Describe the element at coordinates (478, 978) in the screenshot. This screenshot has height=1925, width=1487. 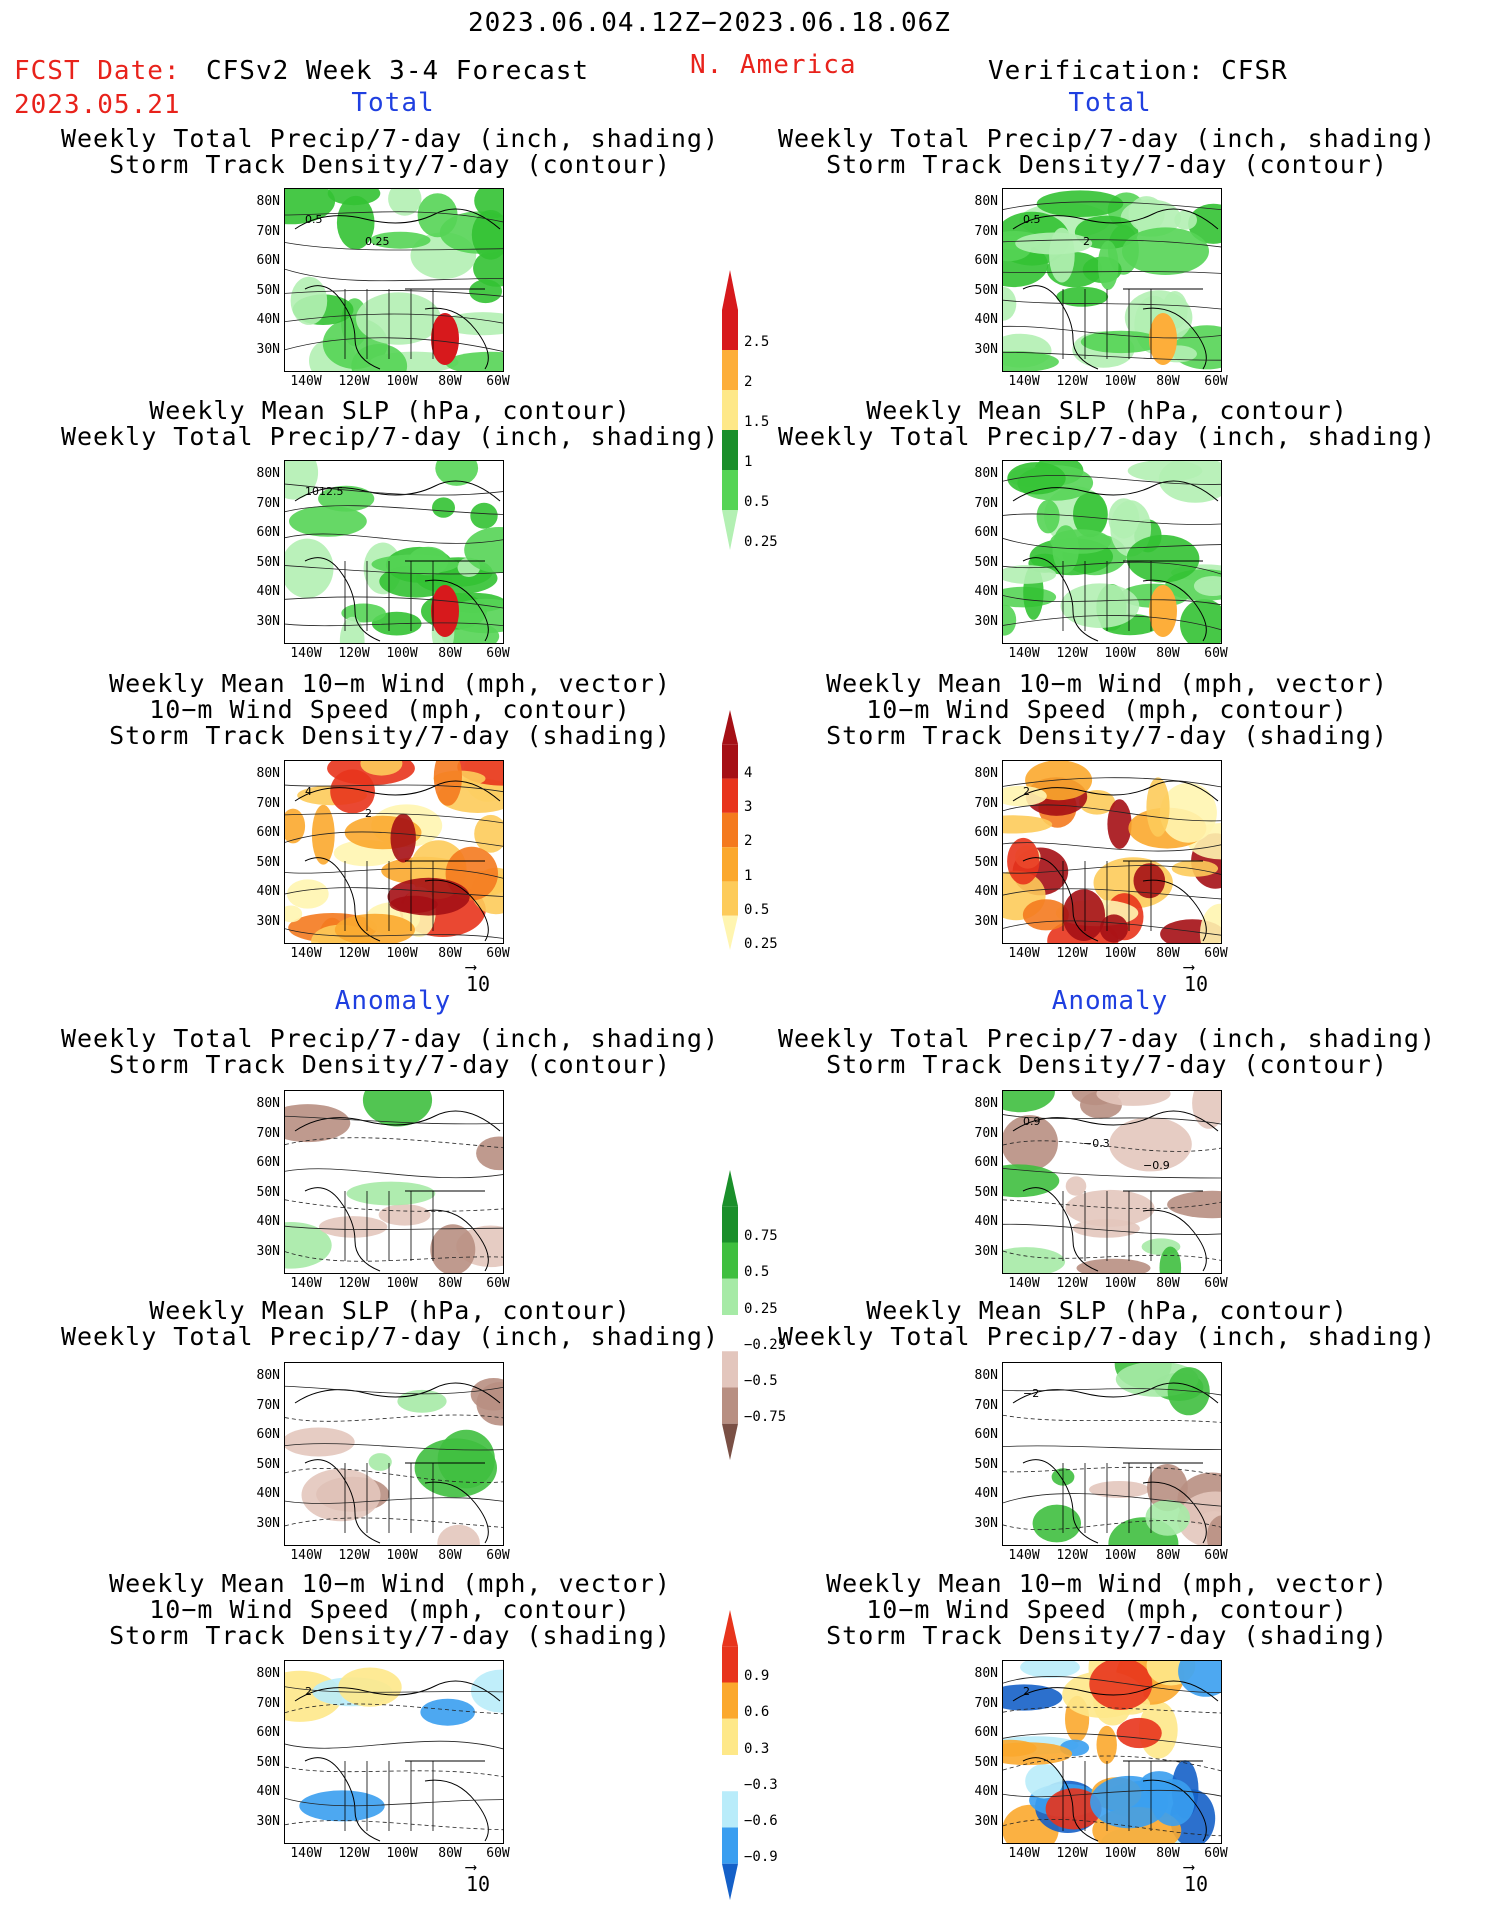
I see `vector-reference-fcst-total: ⟶ 10` at that location.